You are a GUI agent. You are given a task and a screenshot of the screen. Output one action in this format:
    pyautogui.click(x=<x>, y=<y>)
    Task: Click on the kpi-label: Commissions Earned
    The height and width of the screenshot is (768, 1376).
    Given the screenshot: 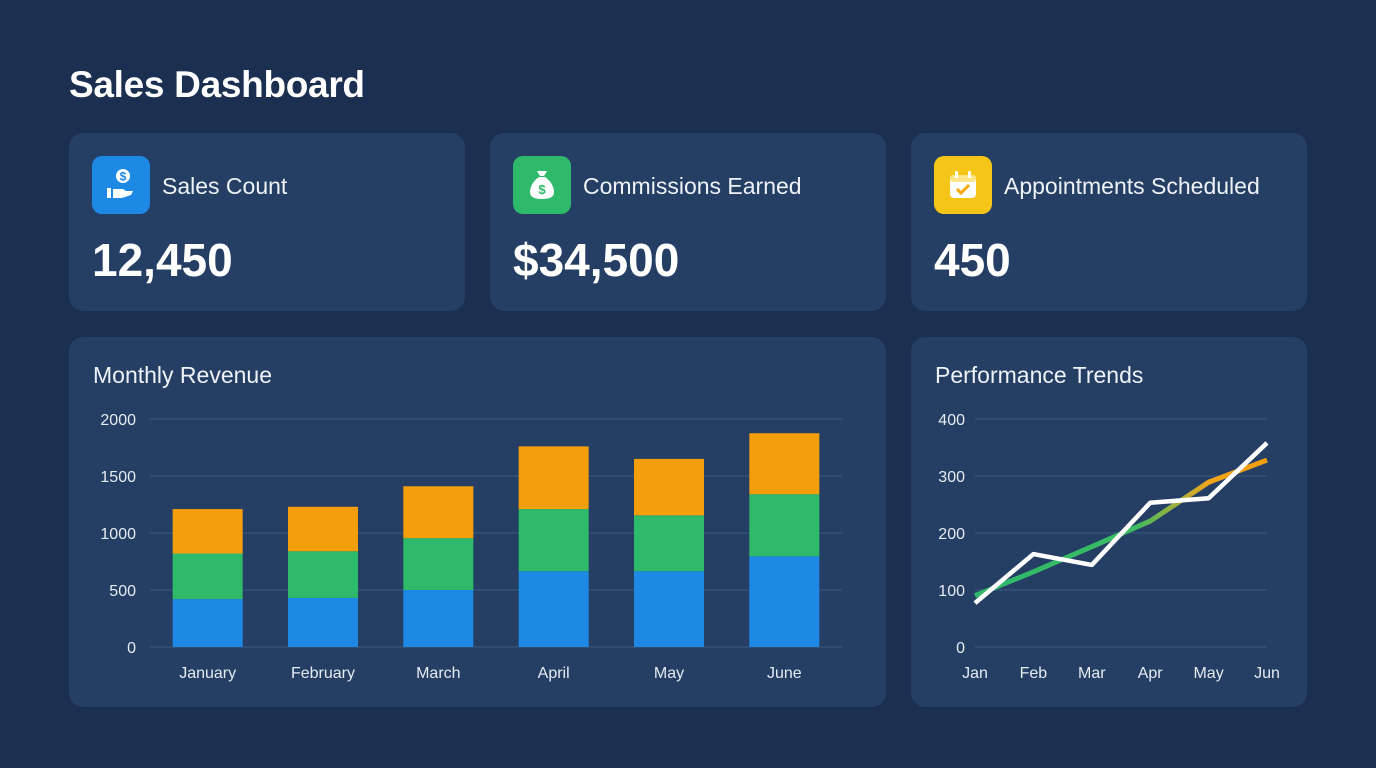 What is the action you would take?
    pyautogui.click(x=692, y=186)
    